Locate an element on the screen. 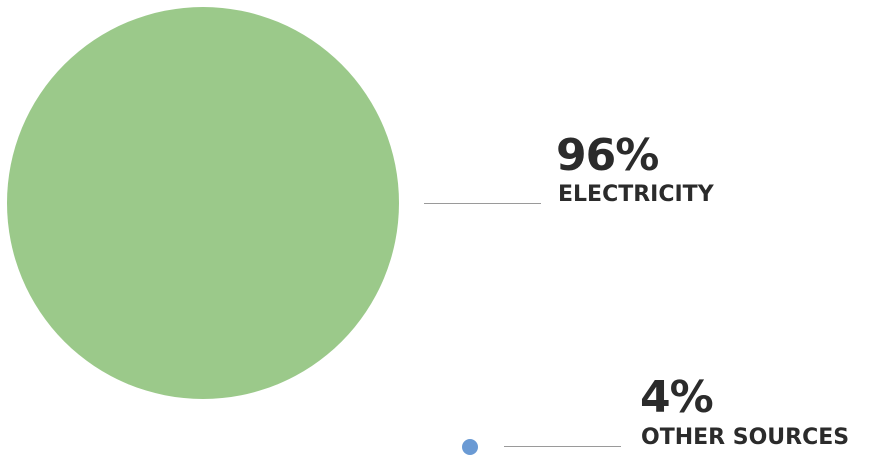  other-sources-bubble is located at coordinates (470, 447).